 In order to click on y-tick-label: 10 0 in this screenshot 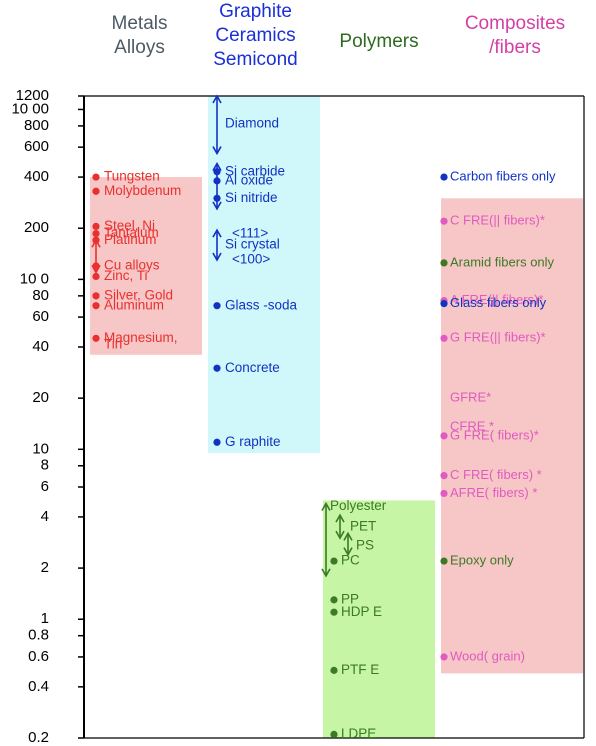, I will do `click(34, 278)`.